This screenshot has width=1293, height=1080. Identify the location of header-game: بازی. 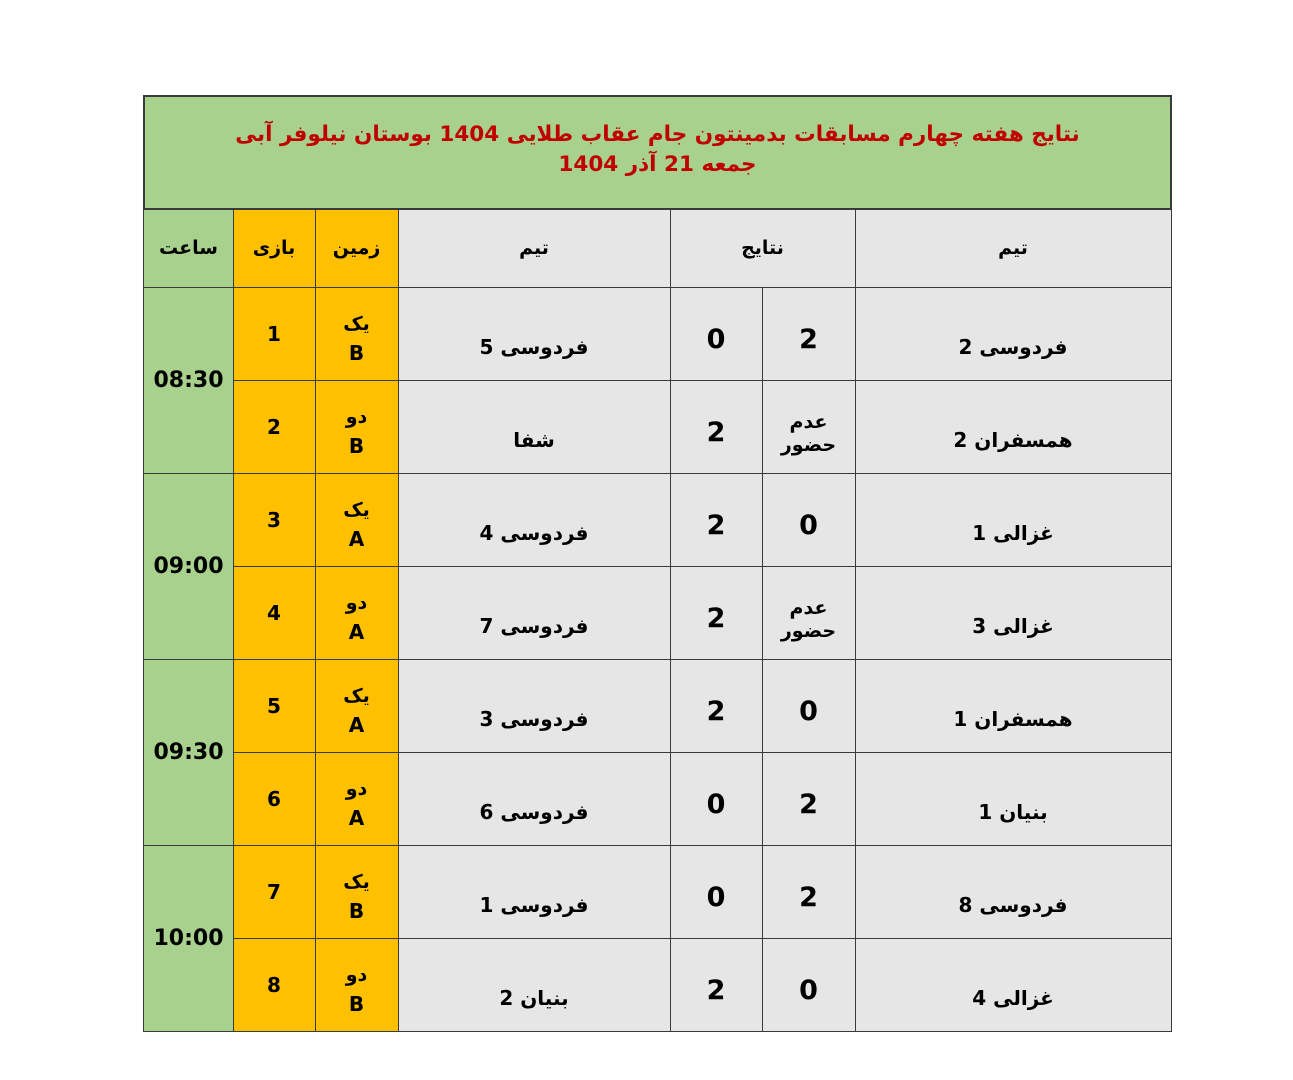
(274, 248).